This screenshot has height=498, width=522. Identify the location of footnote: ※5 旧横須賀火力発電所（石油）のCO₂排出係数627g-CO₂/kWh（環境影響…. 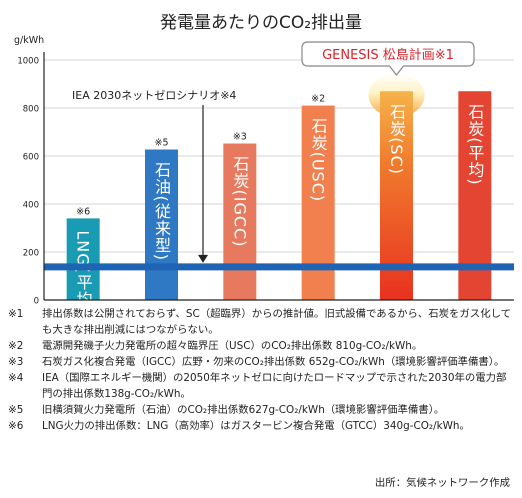
(262, 410).